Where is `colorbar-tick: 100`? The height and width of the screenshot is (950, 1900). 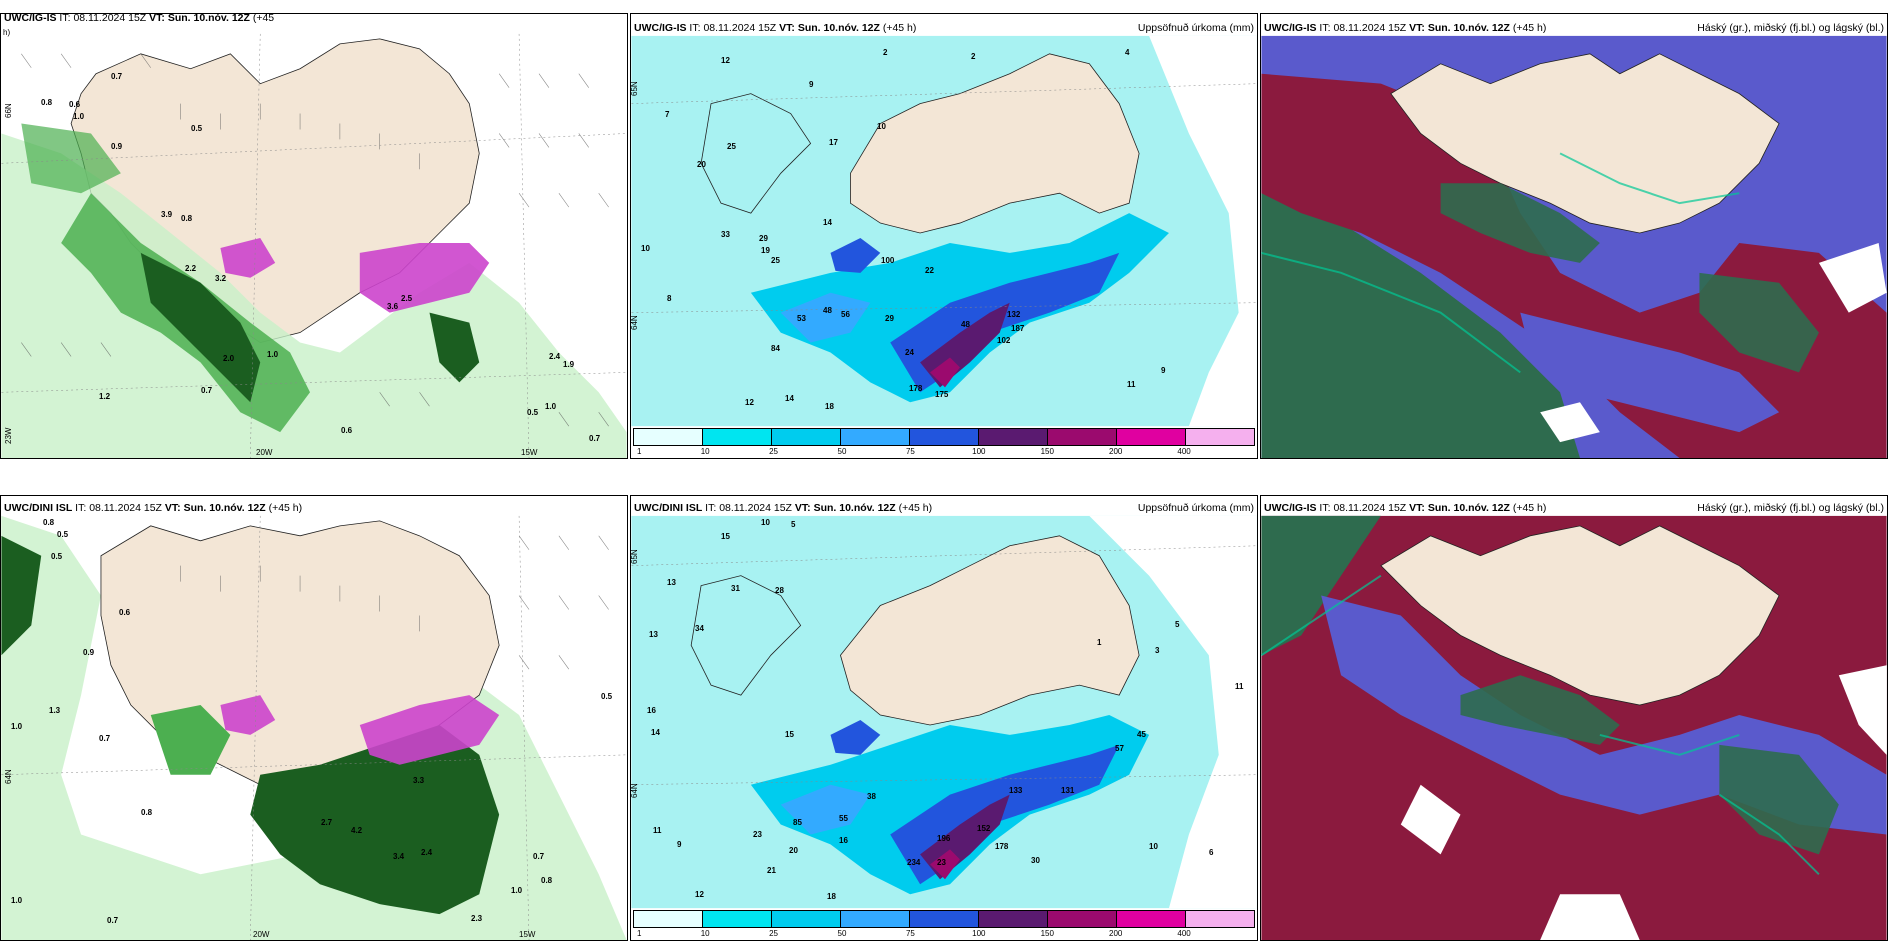
colorbar-tick: 100 is located at coordinates (979, 451).